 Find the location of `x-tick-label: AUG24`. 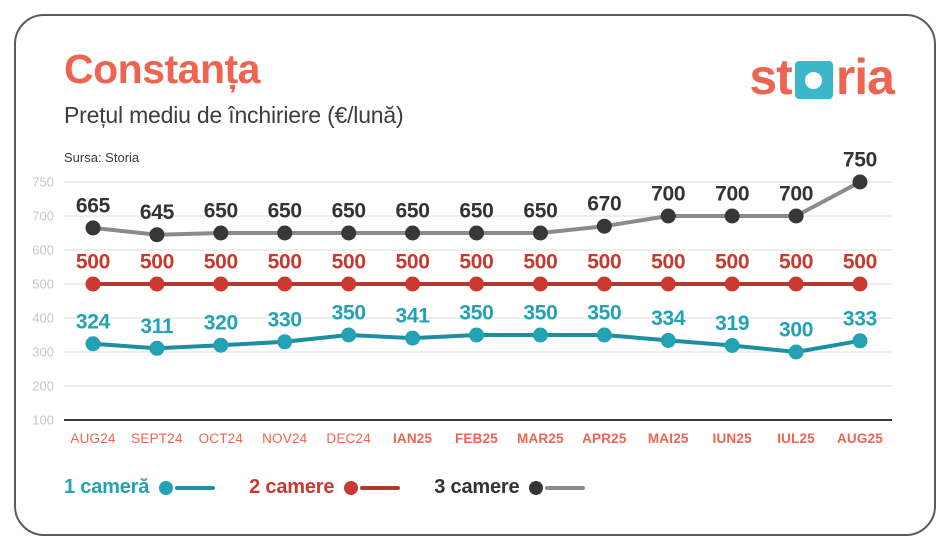

x-tick-label: AUG24 is located at coordinates (93, 438).